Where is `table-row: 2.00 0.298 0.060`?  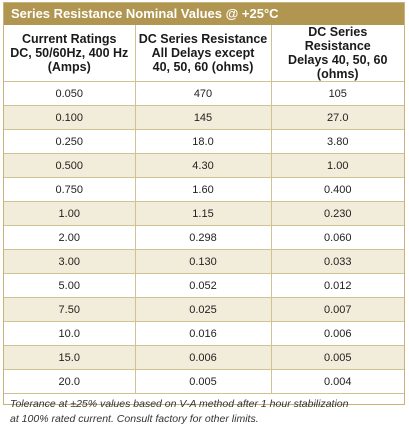 table-row: 2.00 0.298 0.060 is located at coordinates (204, 237).